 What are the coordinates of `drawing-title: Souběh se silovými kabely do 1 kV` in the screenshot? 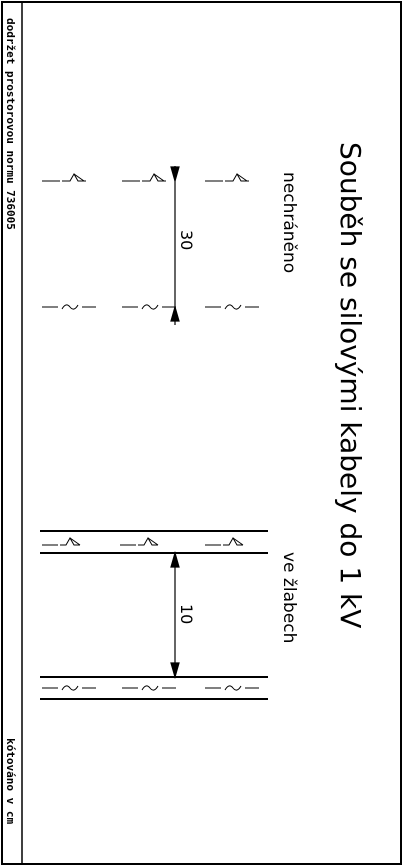 It's located at (350, 385).